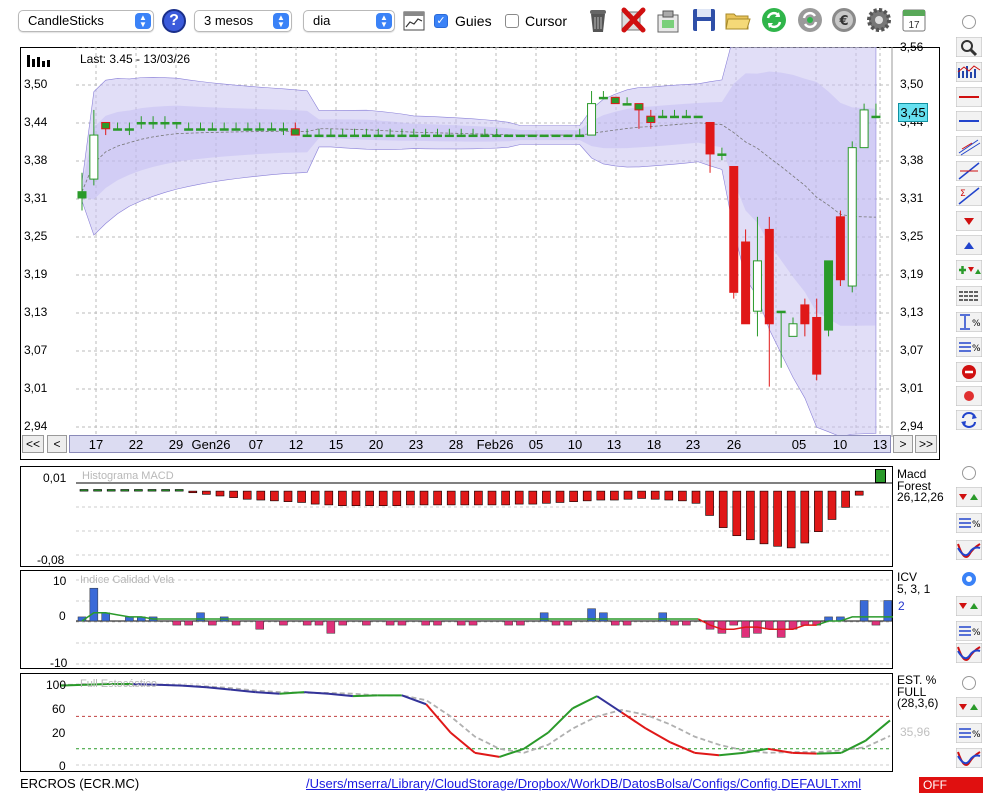  I want to click on icv-title: Indice Calidad Vela, so click(127, 580).